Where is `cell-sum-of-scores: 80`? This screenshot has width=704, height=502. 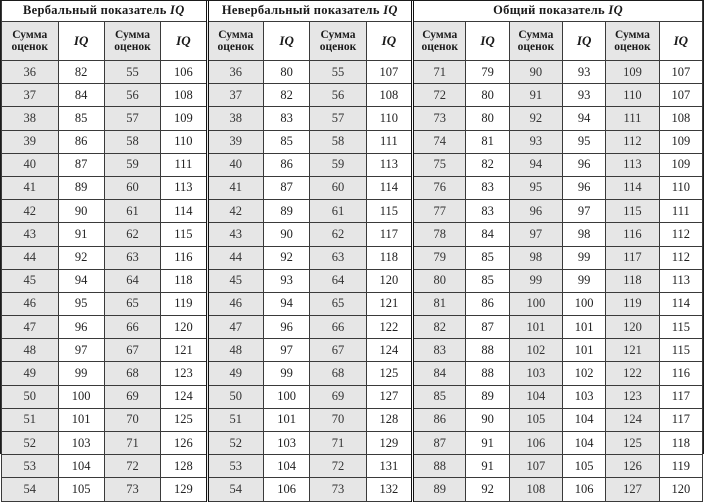
cell-sum-of-scores: 80 is located at coordinates (439, 280).